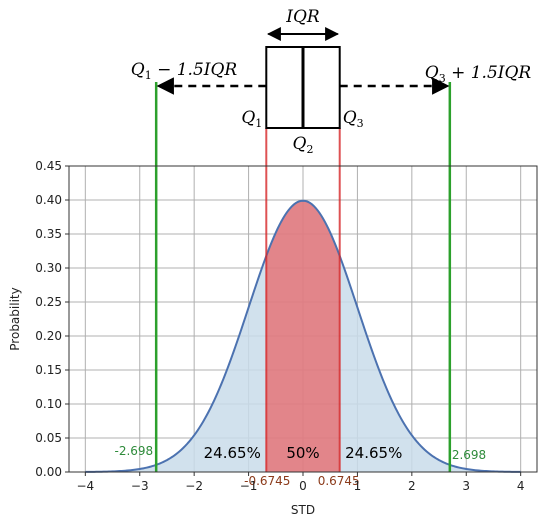  Describe the element at coordinates (303, 510) in the screenshot. I see `x-axis-title: STD` at that location.